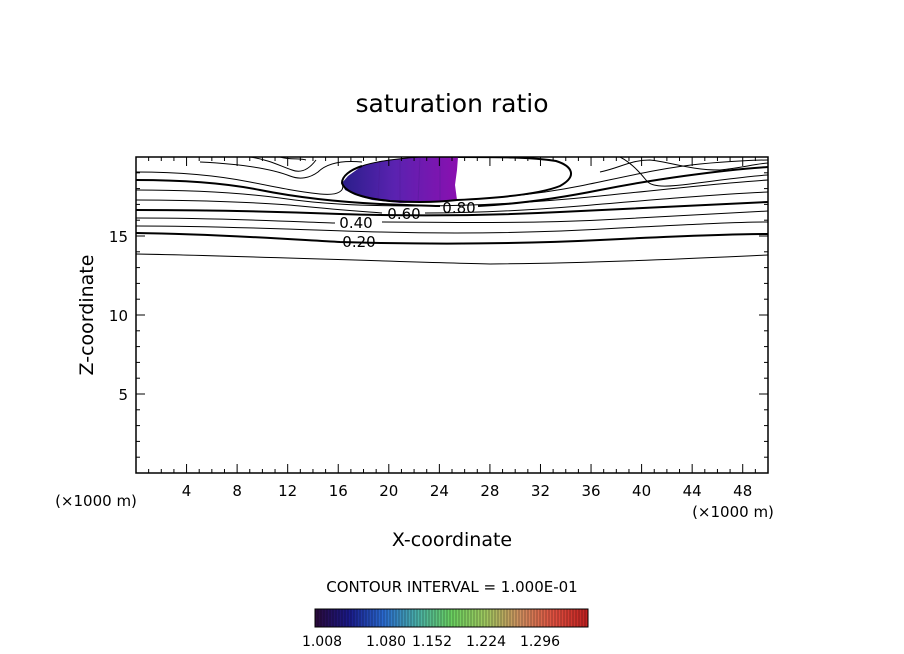 The image size is (904, 654). I want to click on colorbar-ticks: 1.008 1.080 1.152 1.224 1.296, so click(431, 642).